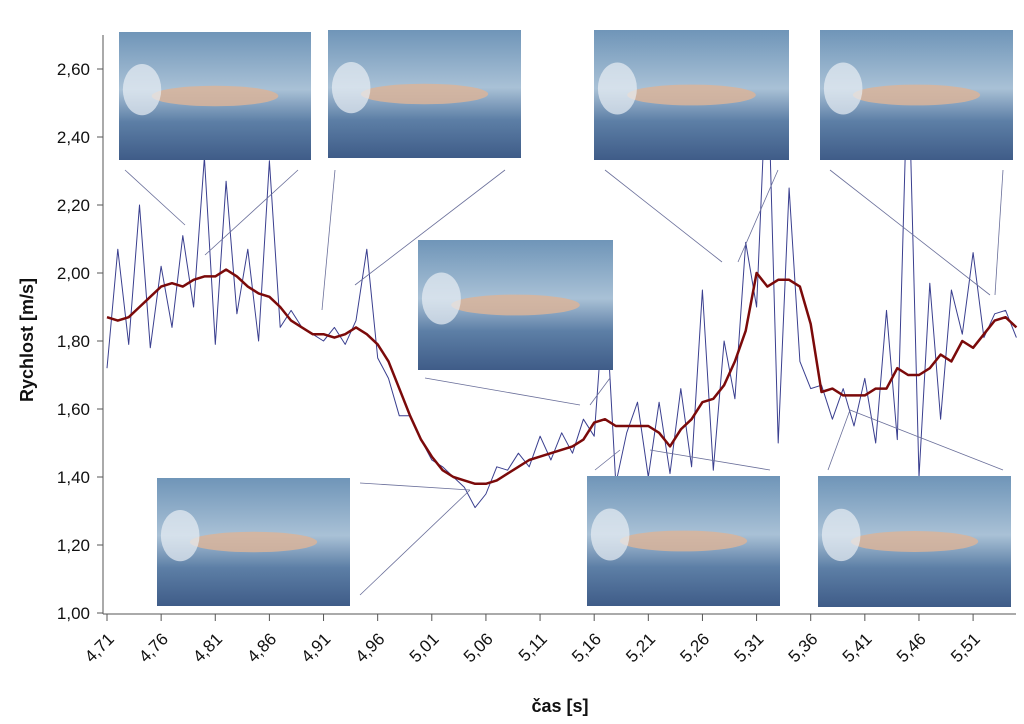 This screenshot has width=1024, height=724. Describe the element at coordinates (911, 647) in the screenshot. I see `x-tick-label: 5,46` at that location.